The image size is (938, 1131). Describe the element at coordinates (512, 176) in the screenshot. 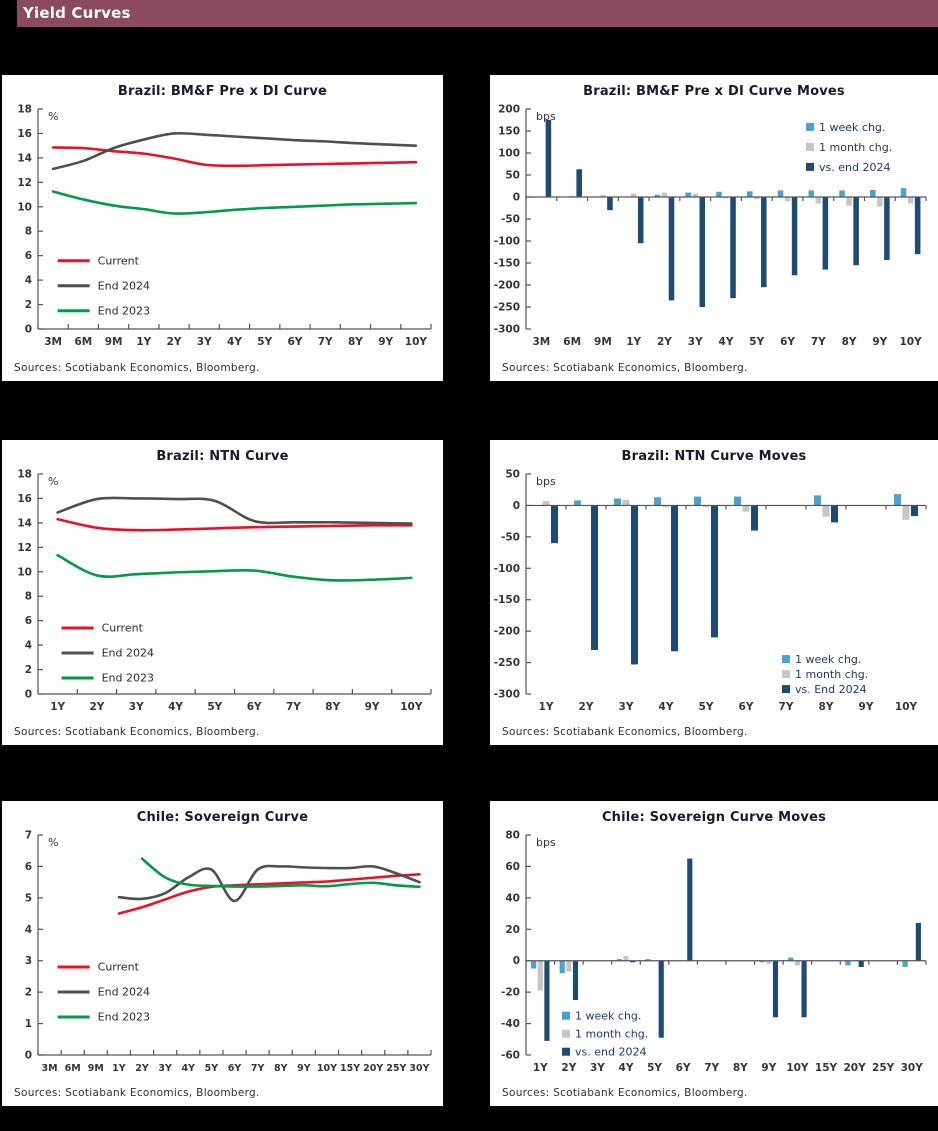

I see `svg-text: 50` at that location.